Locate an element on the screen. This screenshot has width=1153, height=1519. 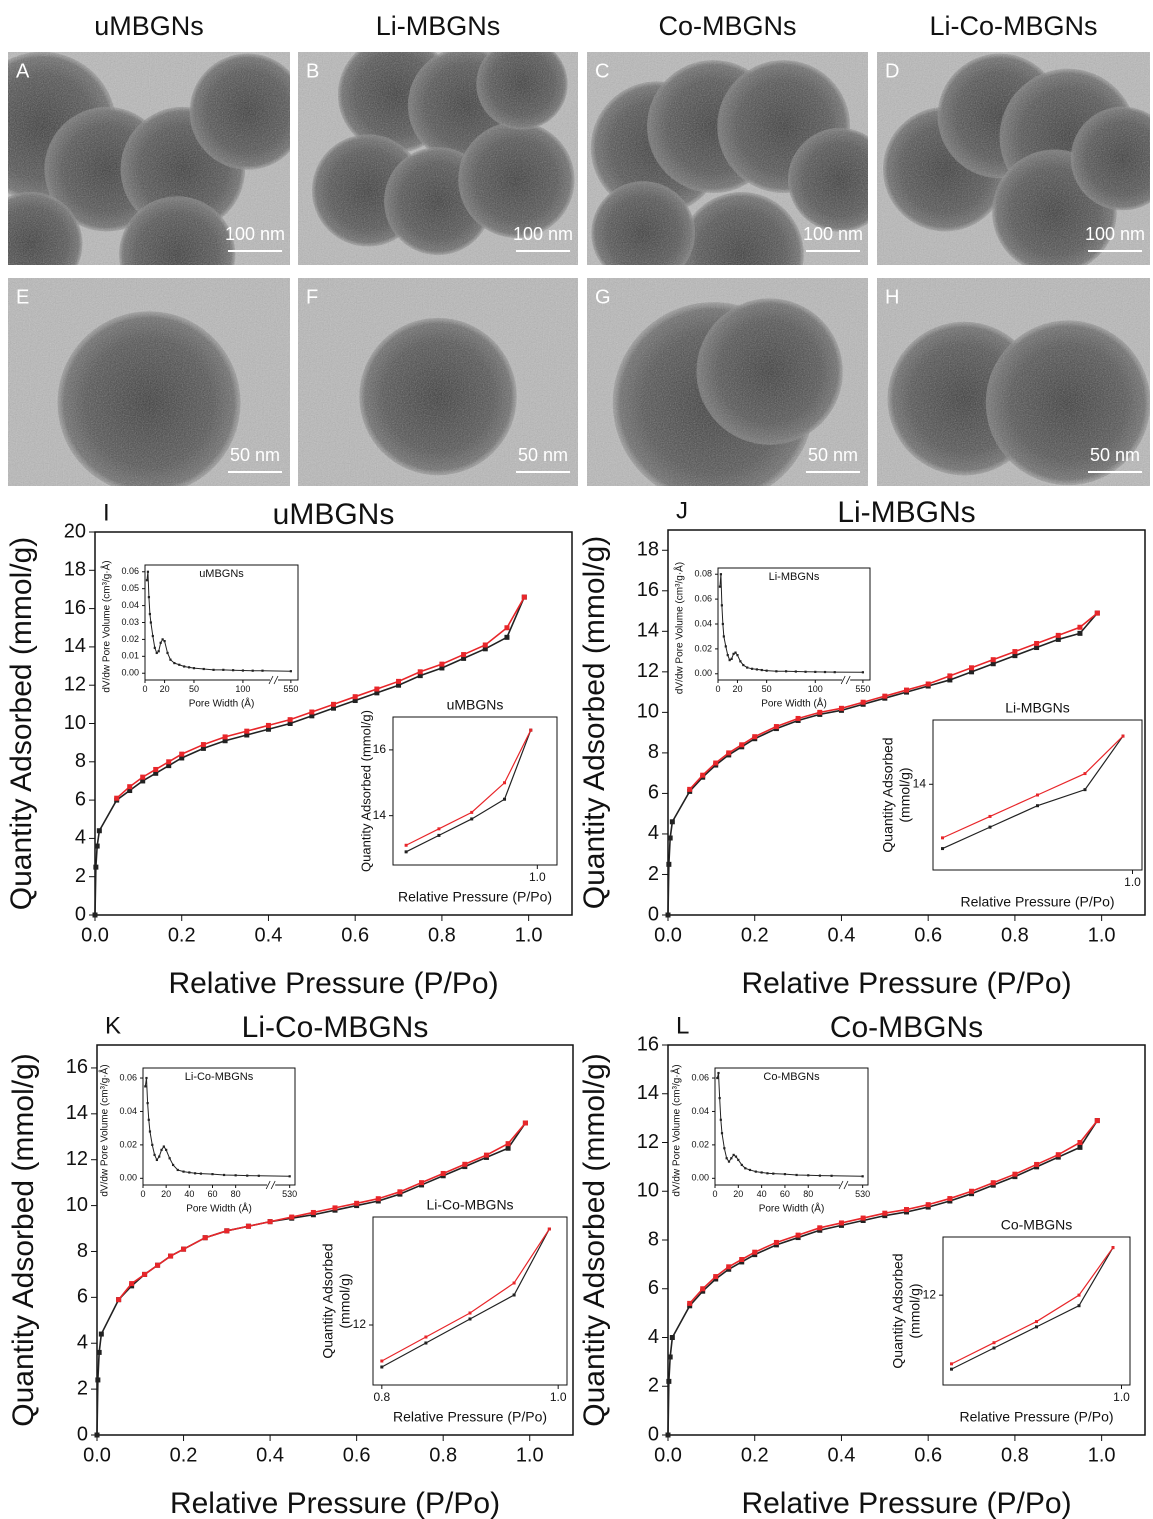
y-tick-label: 4 is located at coordinates (82, 1343).